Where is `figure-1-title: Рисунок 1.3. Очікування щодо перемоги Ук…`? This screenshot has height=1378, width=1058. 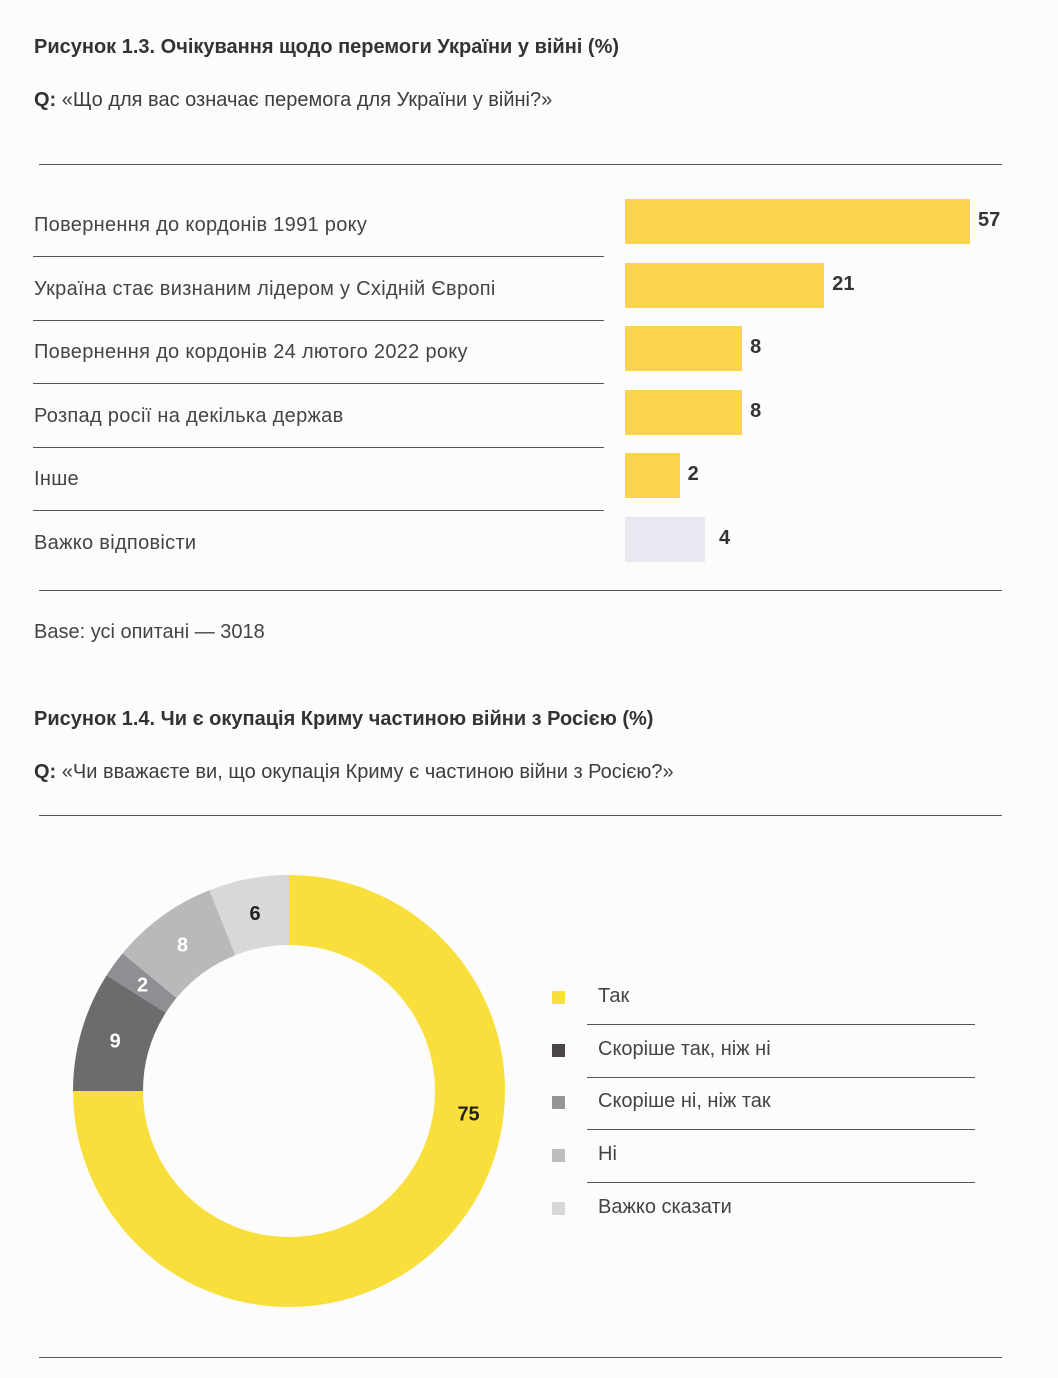 figure-1-title: Рисунок 1.3. Очікування щодо перемоги Ук… is located at coordinates (327, 47).